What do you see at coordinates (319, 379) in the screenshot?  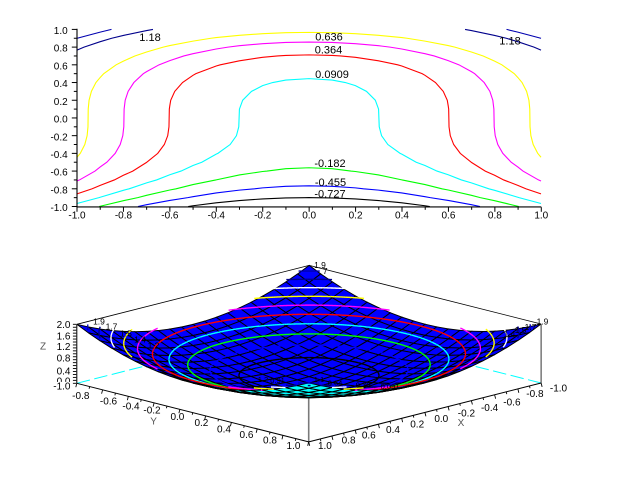 I see `svg-text: 1.1` at bounding box center [319, 379].